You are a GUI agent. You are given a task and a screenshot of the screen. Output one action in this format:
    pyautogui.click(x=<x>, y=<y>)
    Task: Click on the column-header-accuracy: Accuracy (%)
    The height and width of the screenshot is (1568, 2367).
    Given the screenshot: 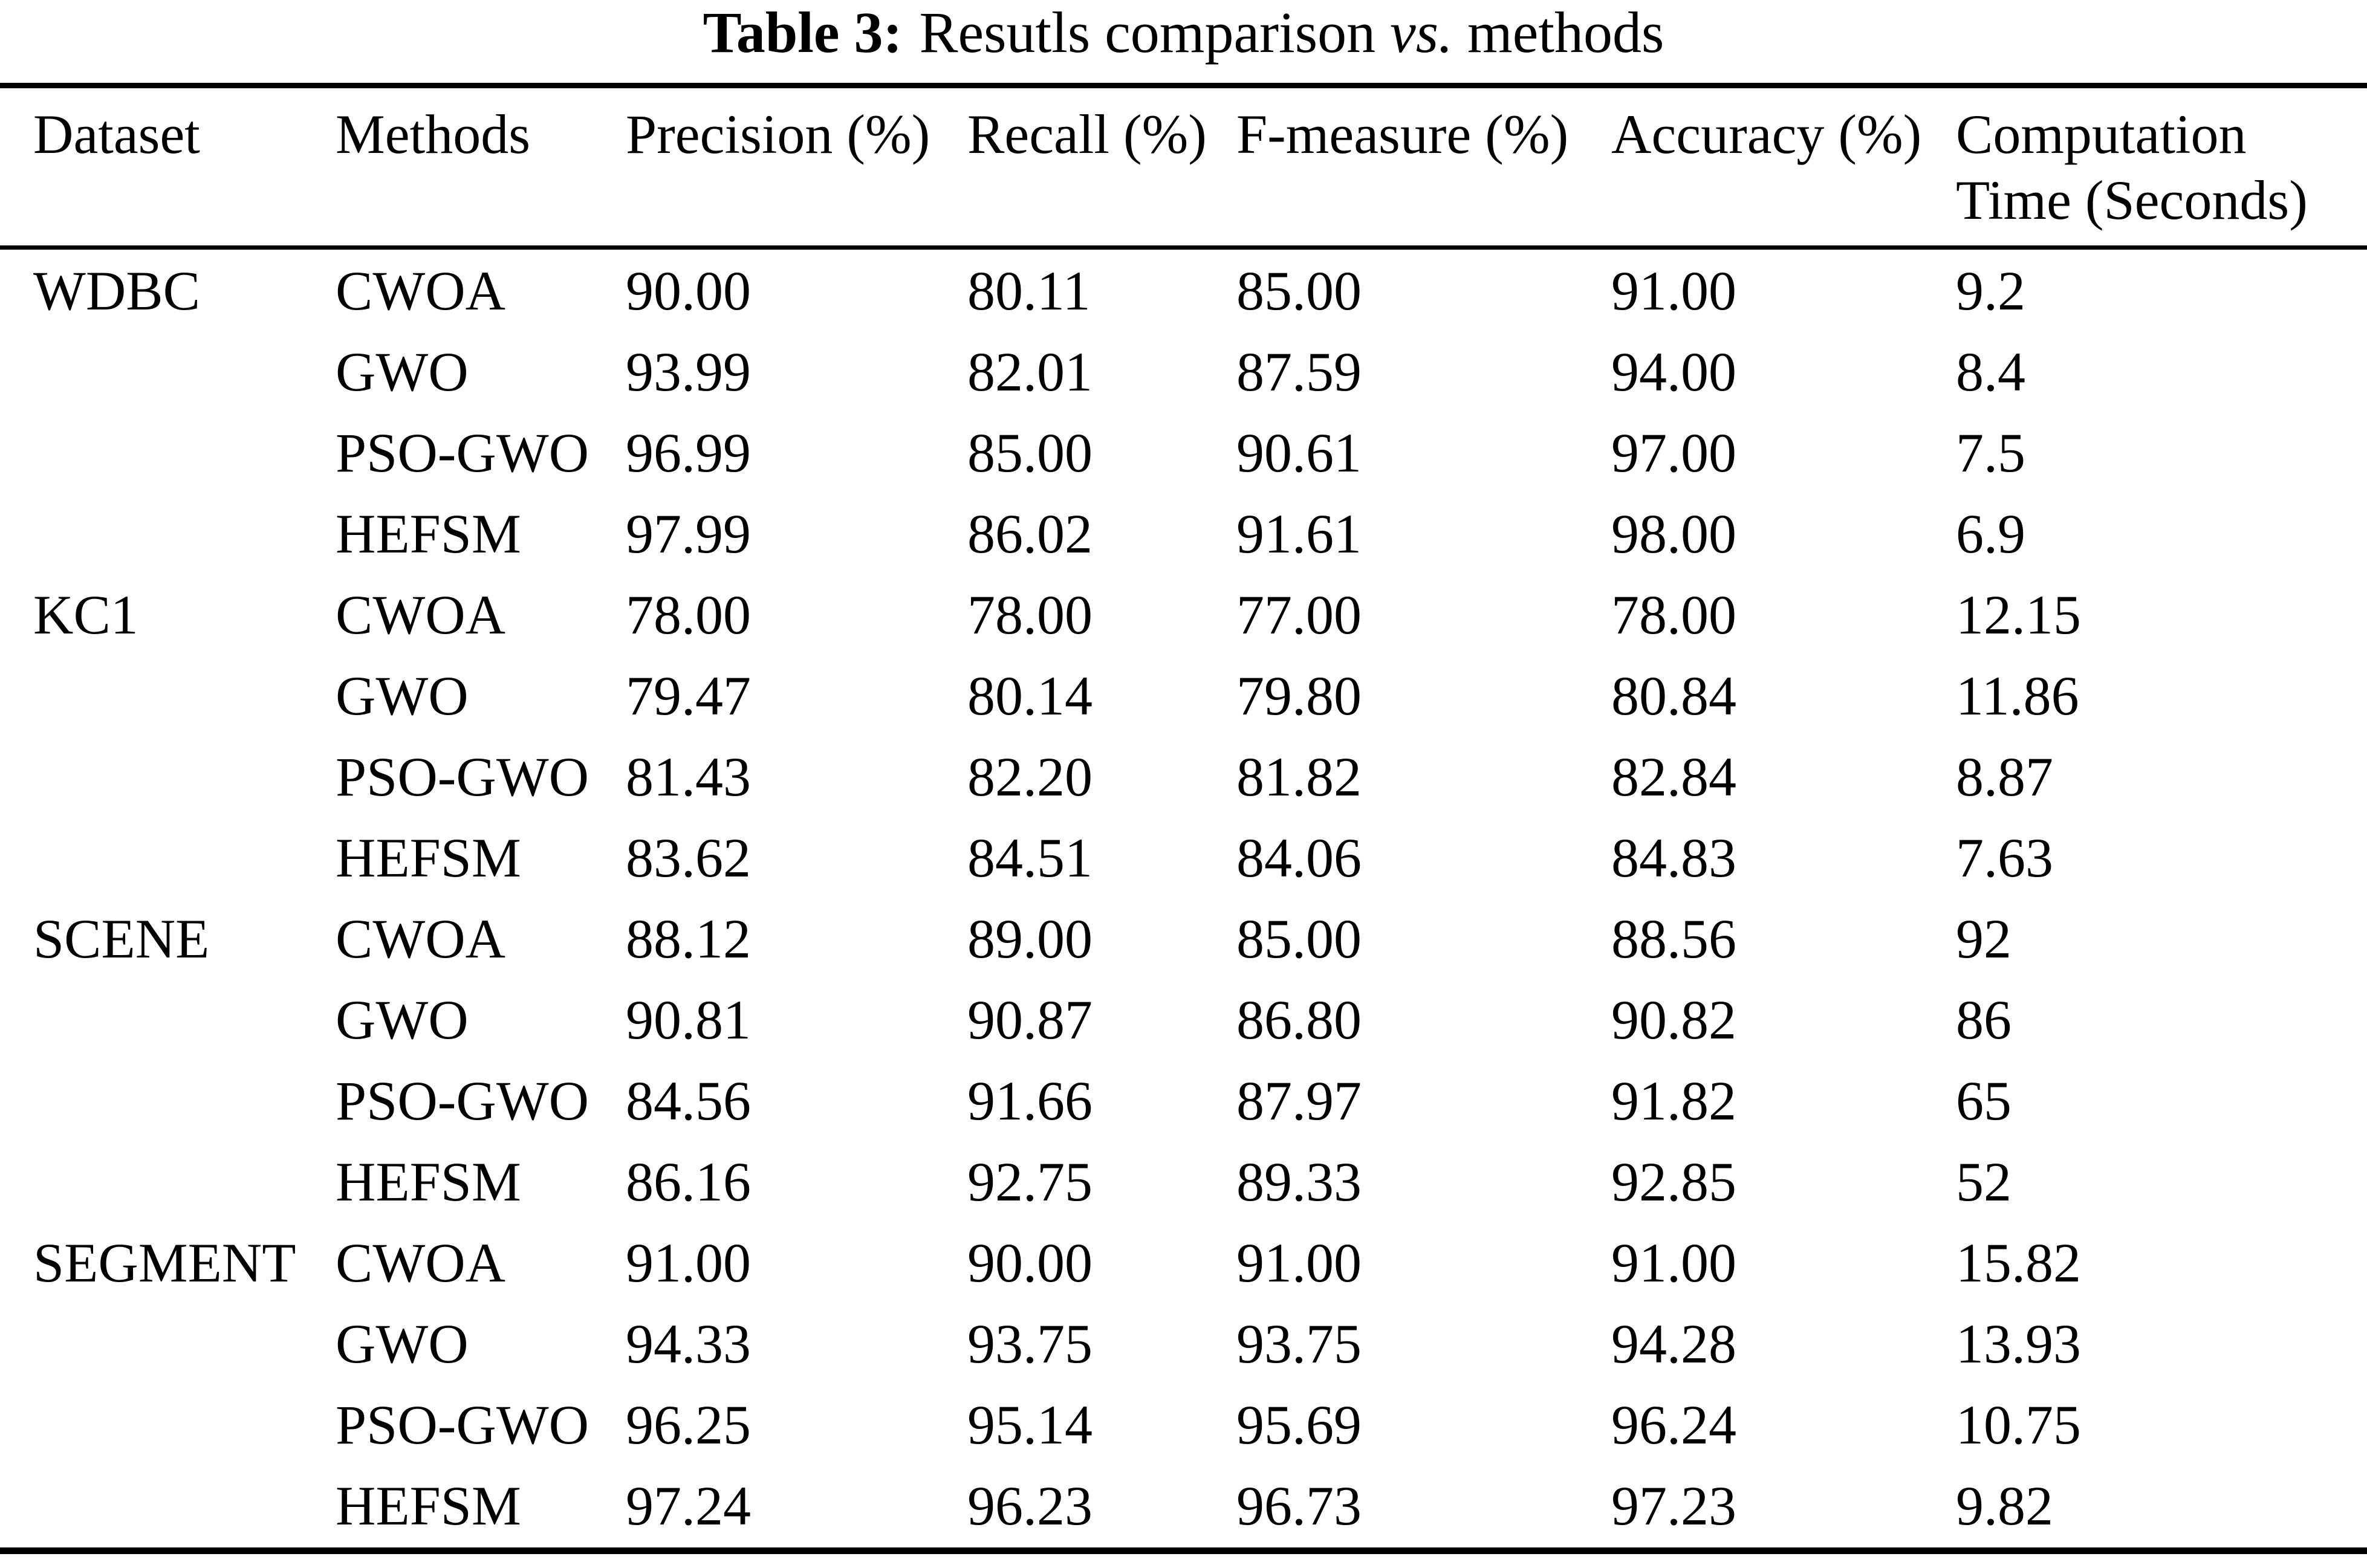 What is the action you would take?
    pyautogui.click(x=1783, y=134)
    